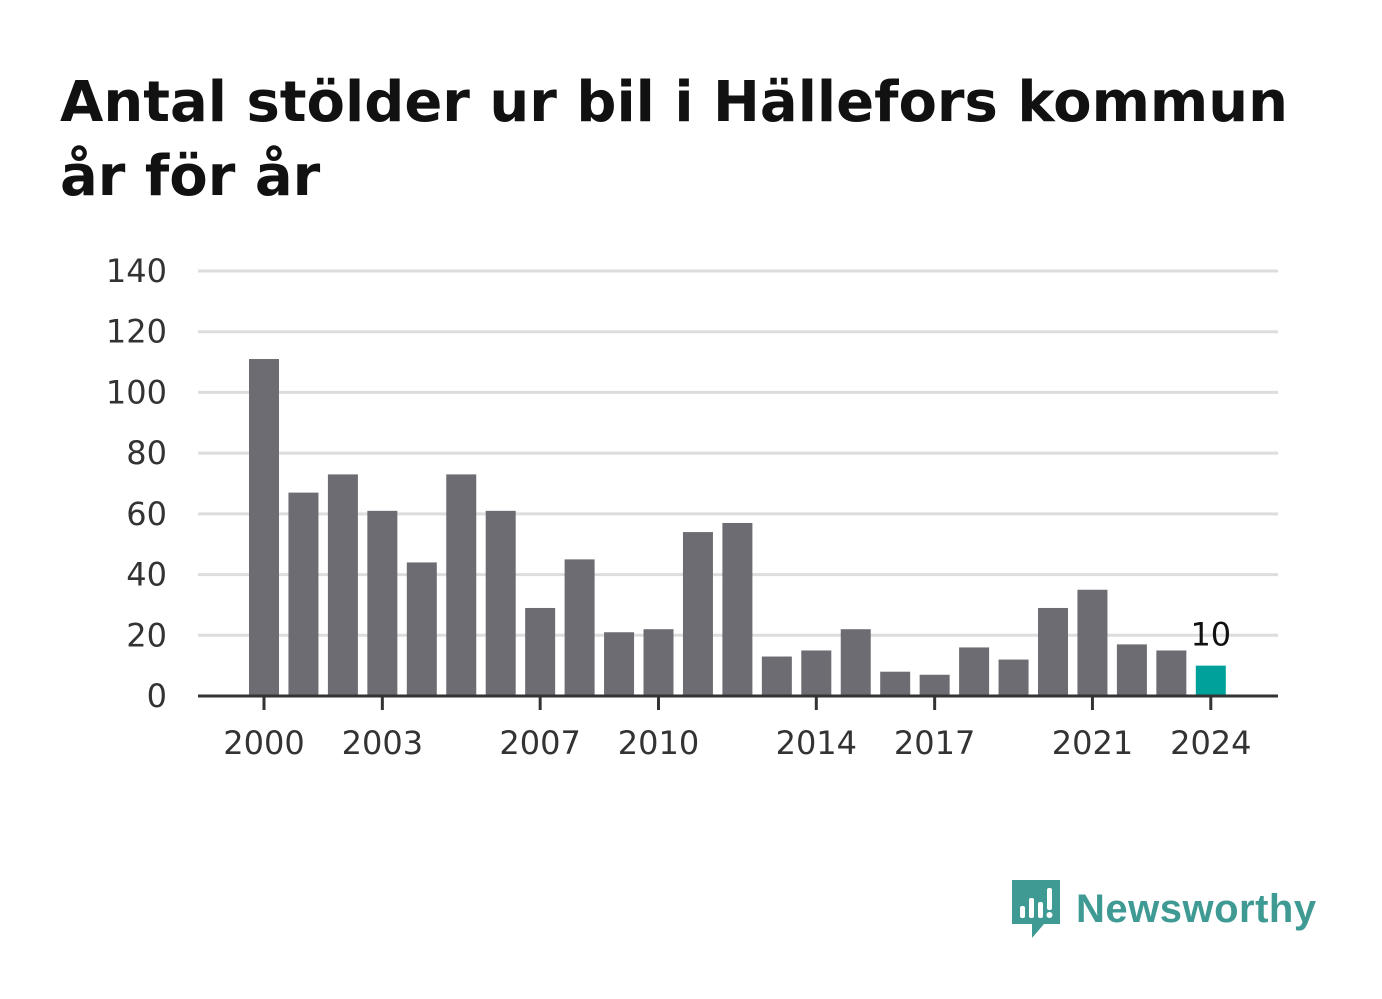 Image resolution: width=1382 pixels, height=999 pixels. What do you see at coordinates (190, 176) in the screenshot?
I see `chart-title-line-2: år för år` at bounding box center [190, 176].